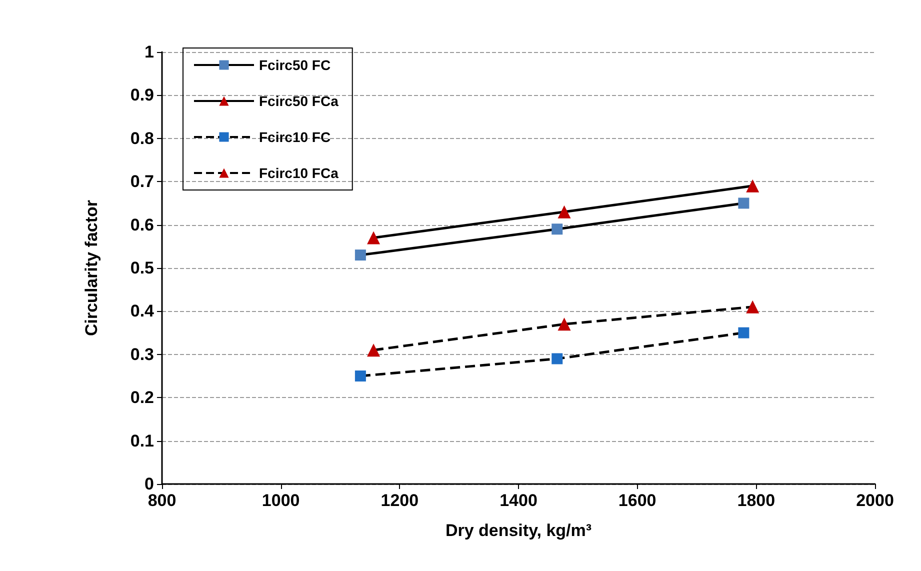 The image size is (921, 571). What do you see at coordinates (756, 500) in the screenshot?
I see `x-tick-label: 1800` at bounding box center [756, 500].